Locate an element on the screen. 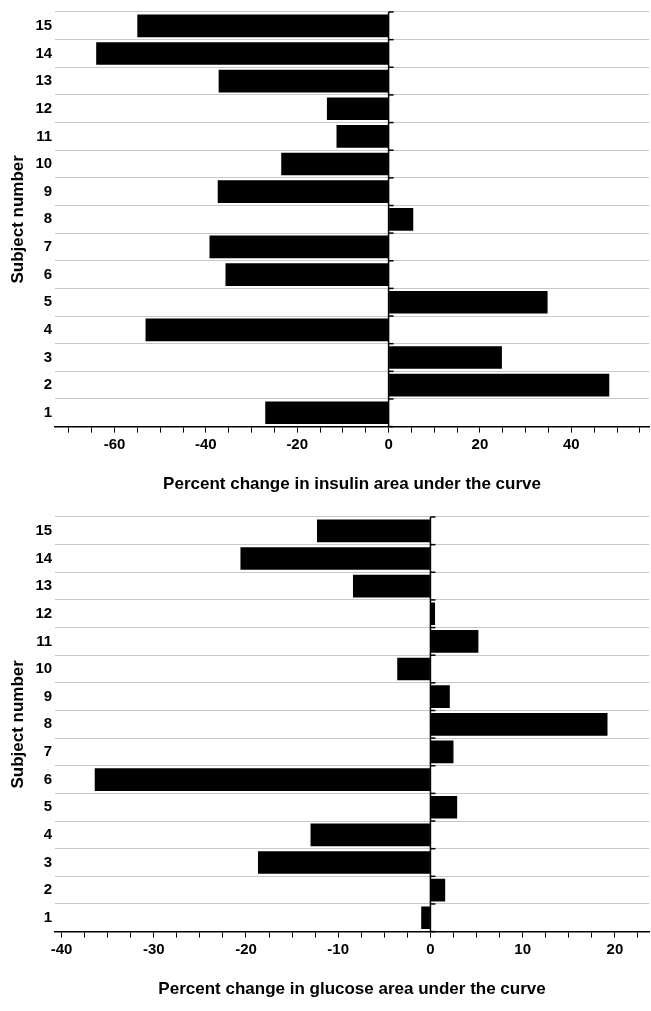  x-axis-title: Percent change in glucose area under the curve is located at coordinates (352, 989).